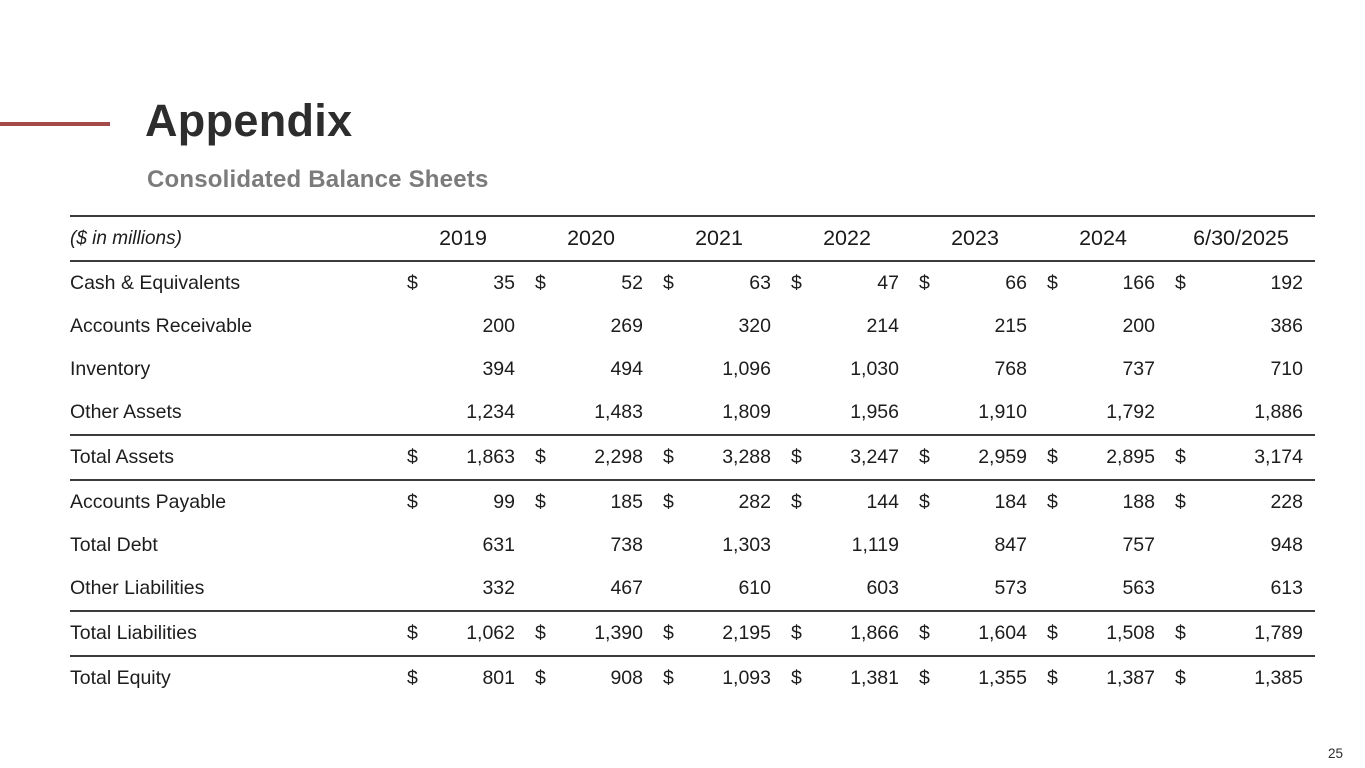  I want to click on cell-value: $188, so click(1103, 502).